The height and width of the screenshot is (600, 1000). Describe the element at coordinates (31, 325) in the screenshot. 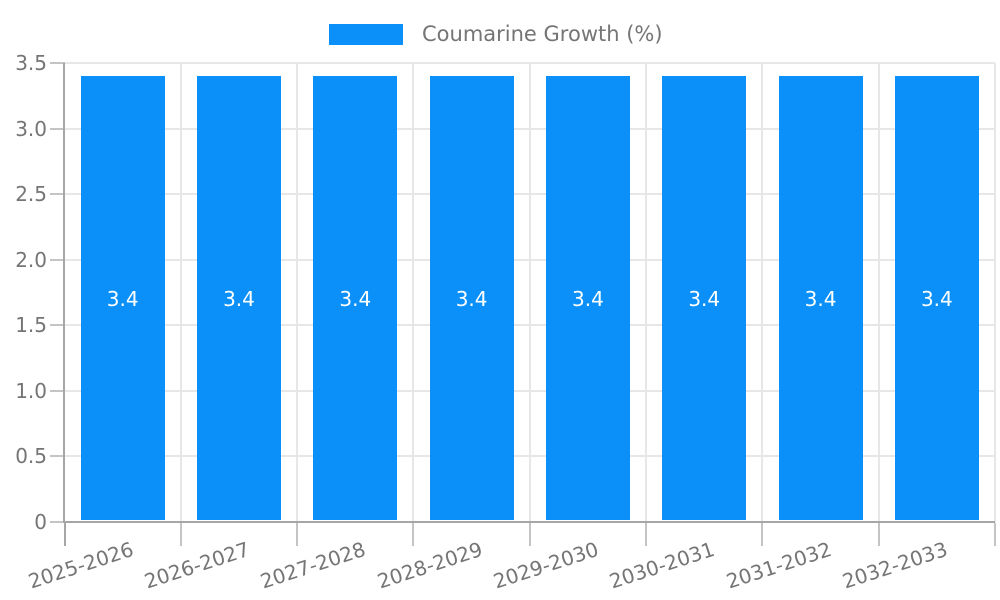

I see `y-tick-label: 1.5` at that location.